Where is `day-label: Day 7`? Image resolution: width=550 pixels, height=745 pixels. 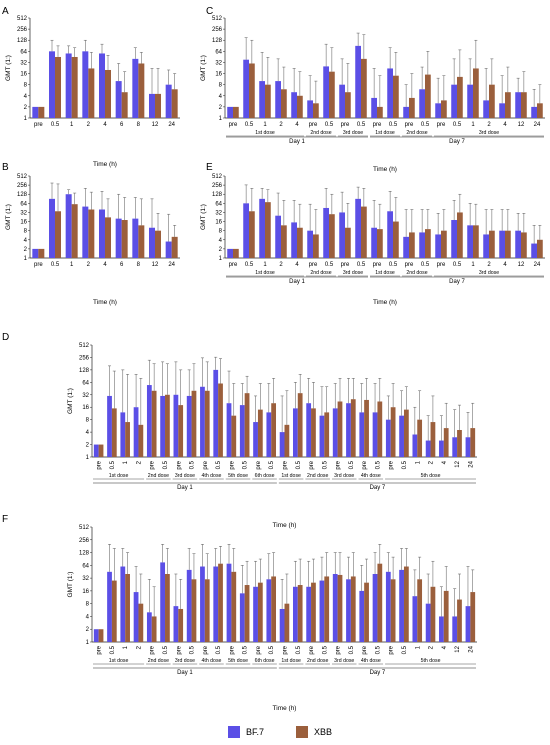 day-label: Day 7 is located at coordinates (457, 282).